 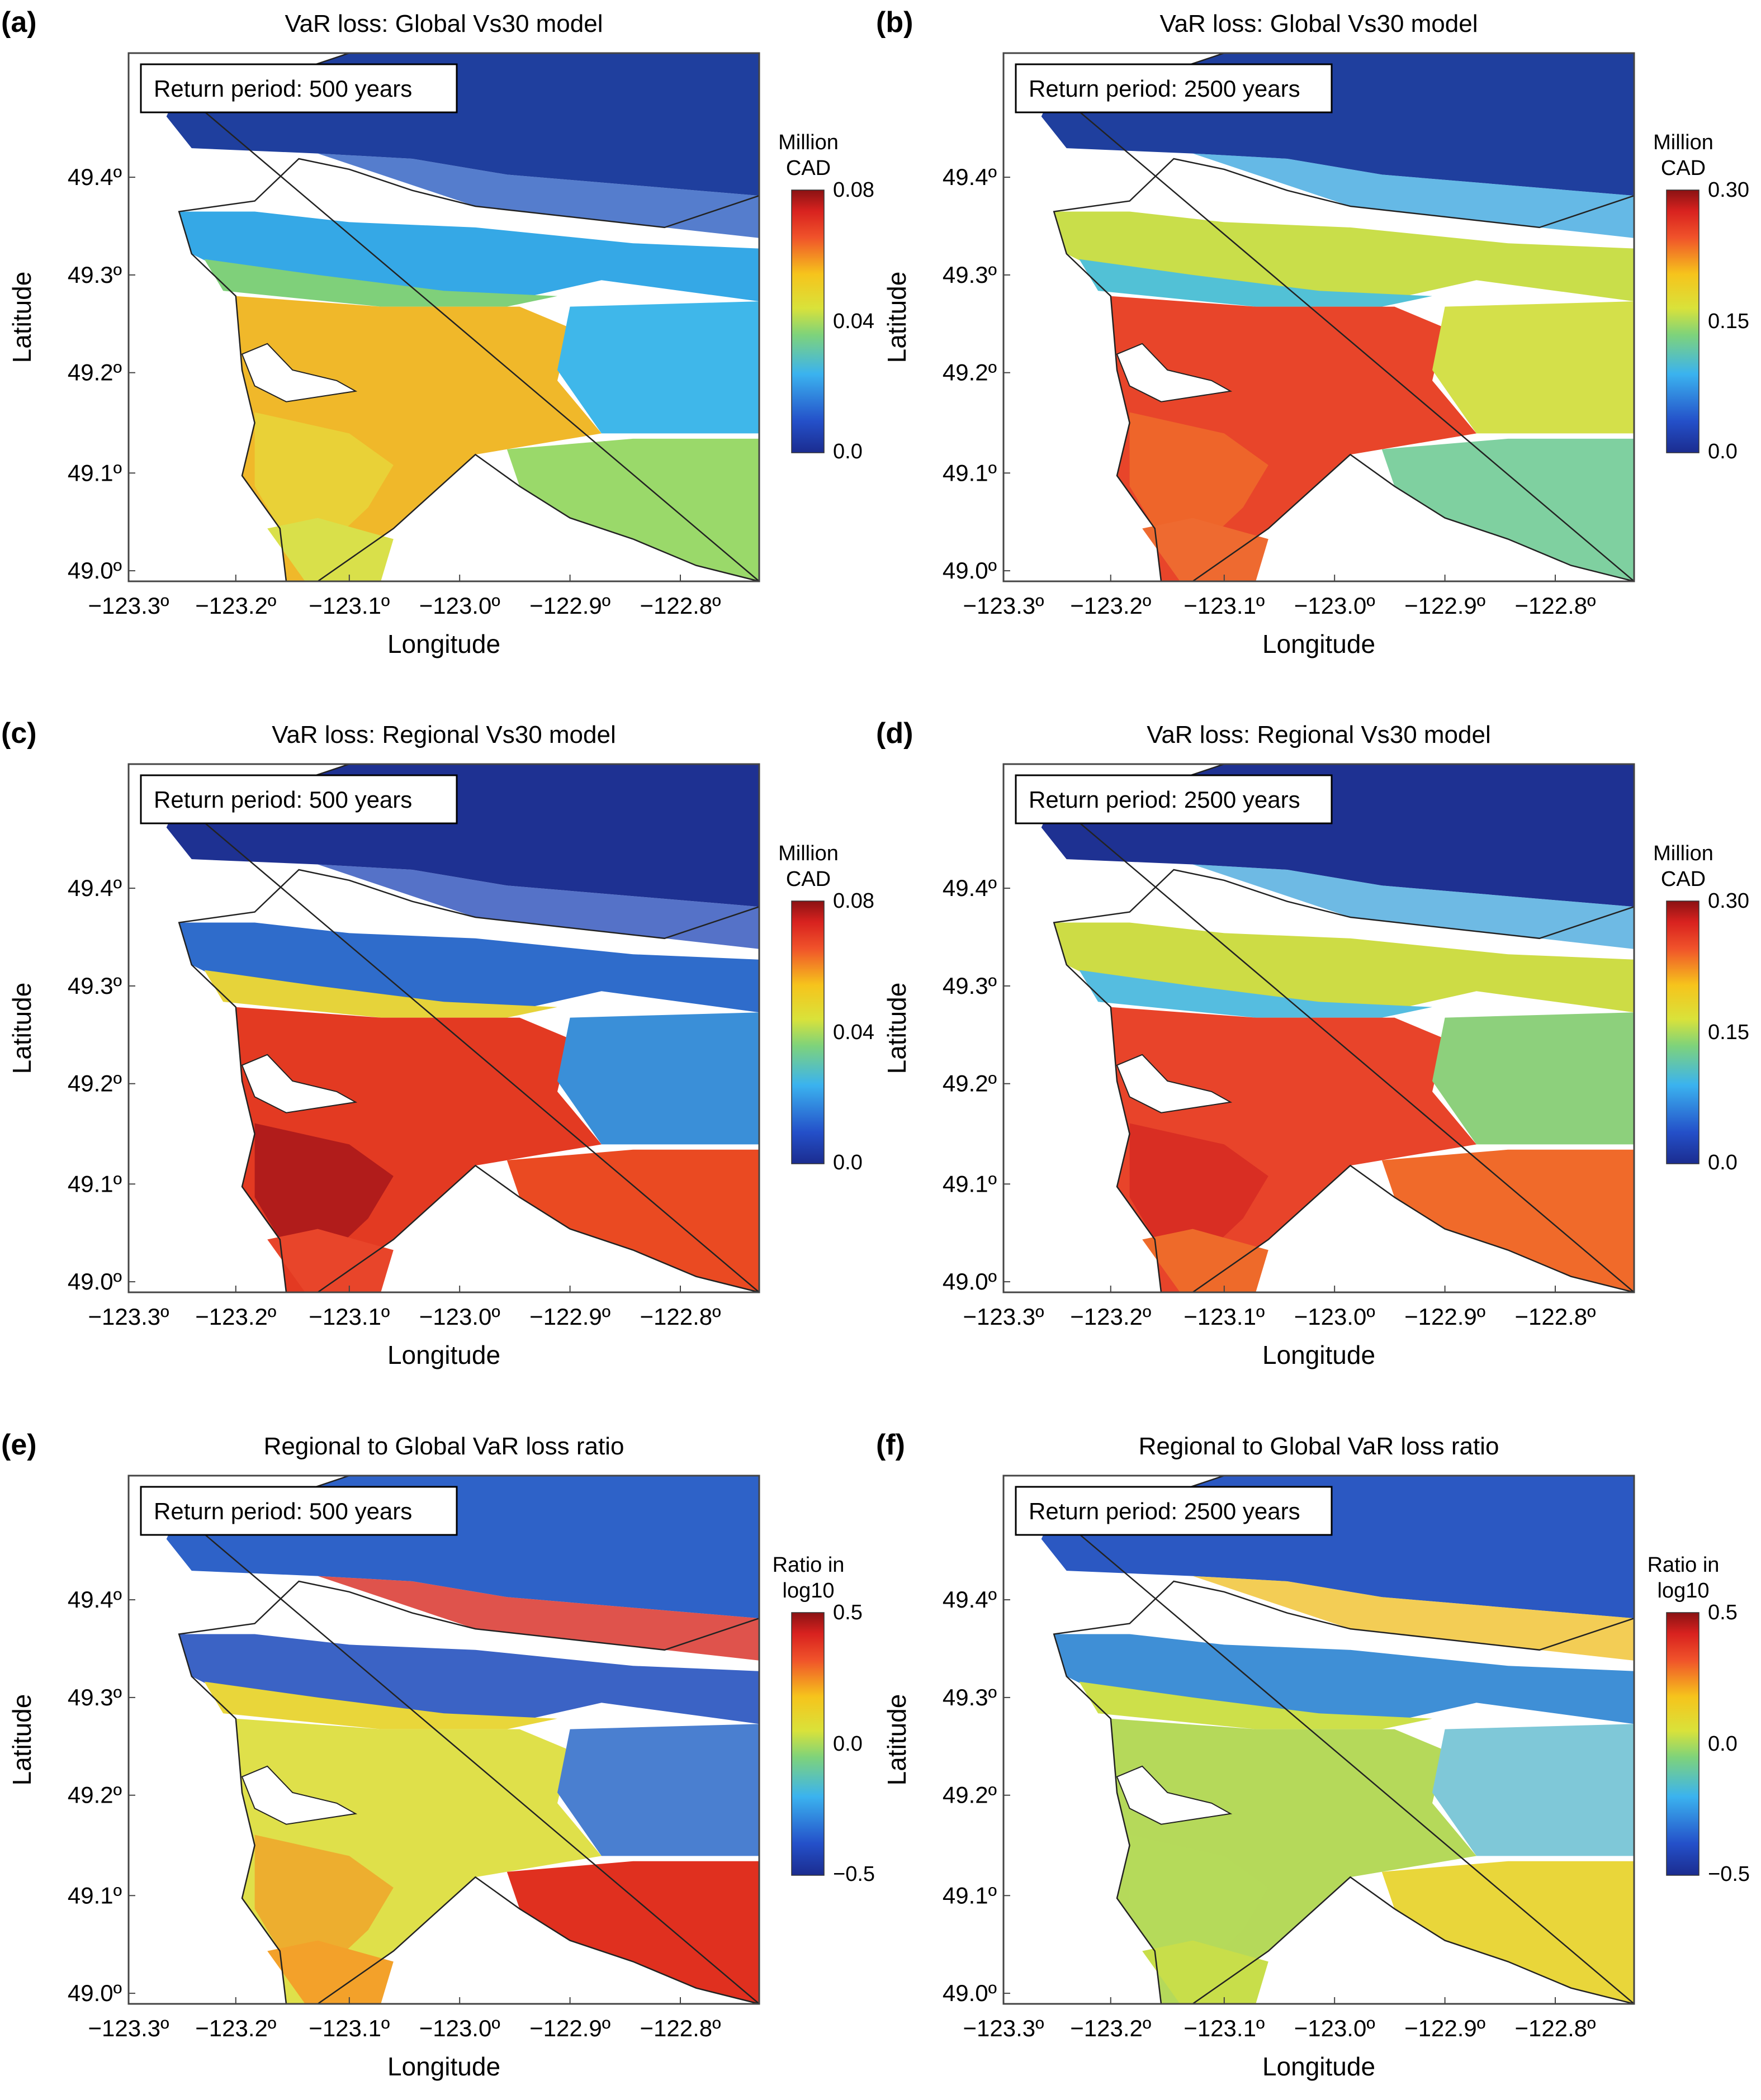 What do you see at coordinates (894, 734) in the screenshot?
I see `panel-label: (d)` at bounding box center [894, 734].